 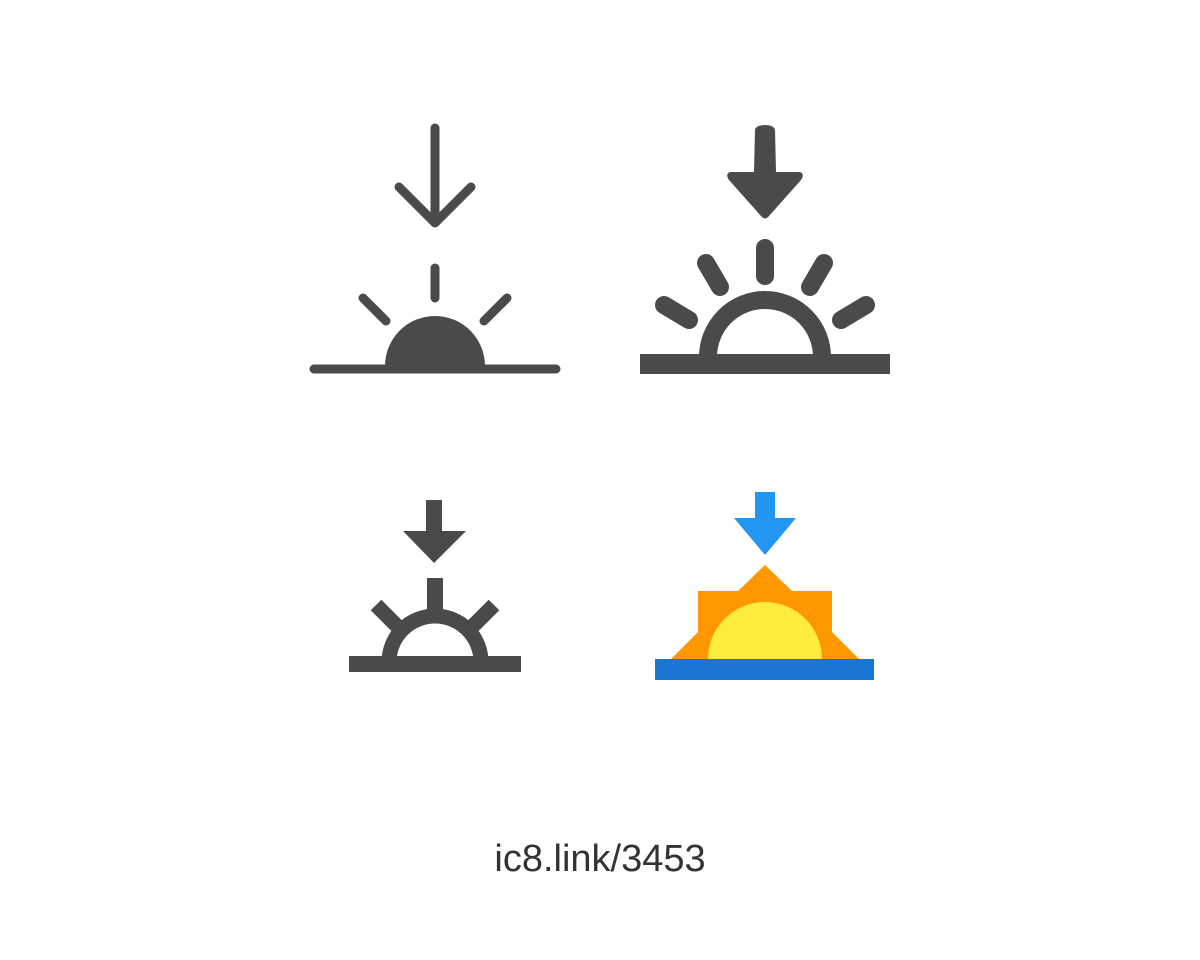 What do you see at coordinates (600, 859) in the screenshot?
I see `link-caption: ic8.link/3453` at bounding box center [600, 859].